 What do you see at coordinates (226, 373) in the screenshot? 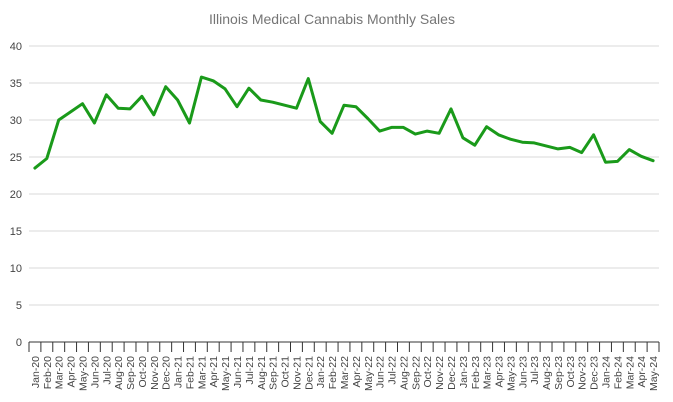
I see `x-tick-label: May-21` at bounding box center [226, 373].